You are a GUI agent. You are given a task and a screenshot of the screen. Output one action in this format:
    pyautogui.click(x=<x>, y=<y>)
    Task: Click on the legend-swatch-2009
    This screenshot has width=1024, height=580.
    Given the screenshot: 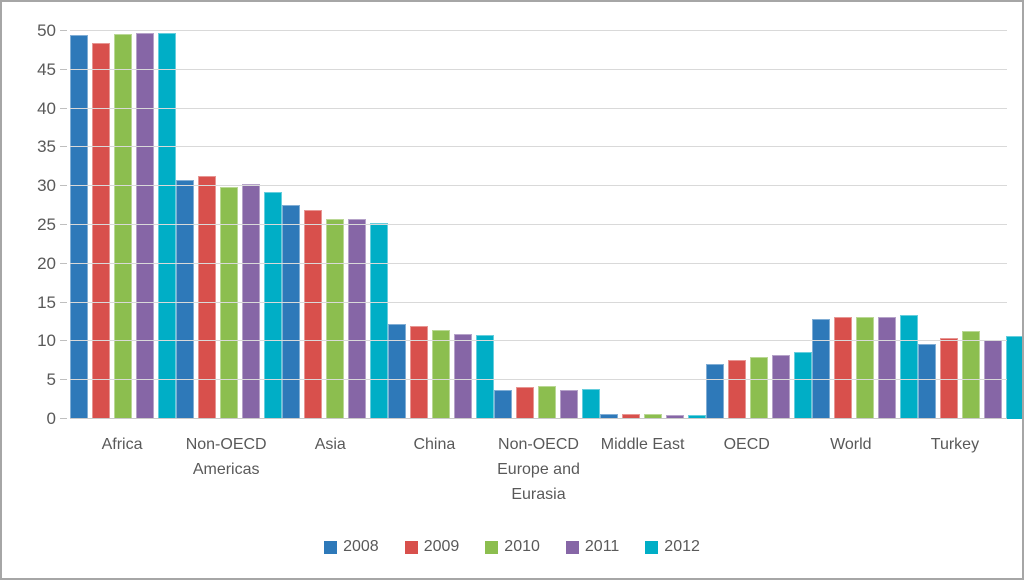 What is the action you would take?
    pyautogui.click(x=411, y=547)
    